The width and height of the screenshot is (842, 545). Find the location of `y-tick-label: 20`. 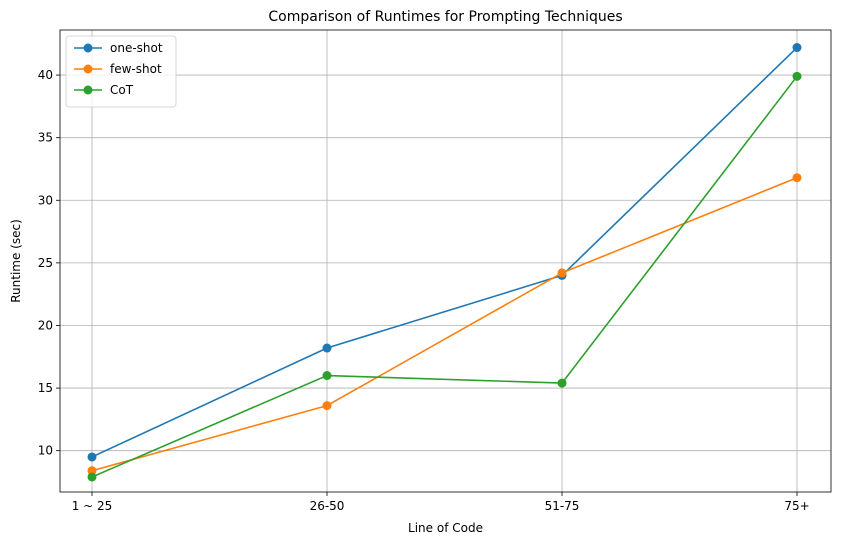

y-tick-label: 20 is located at coordinates (45, 325).